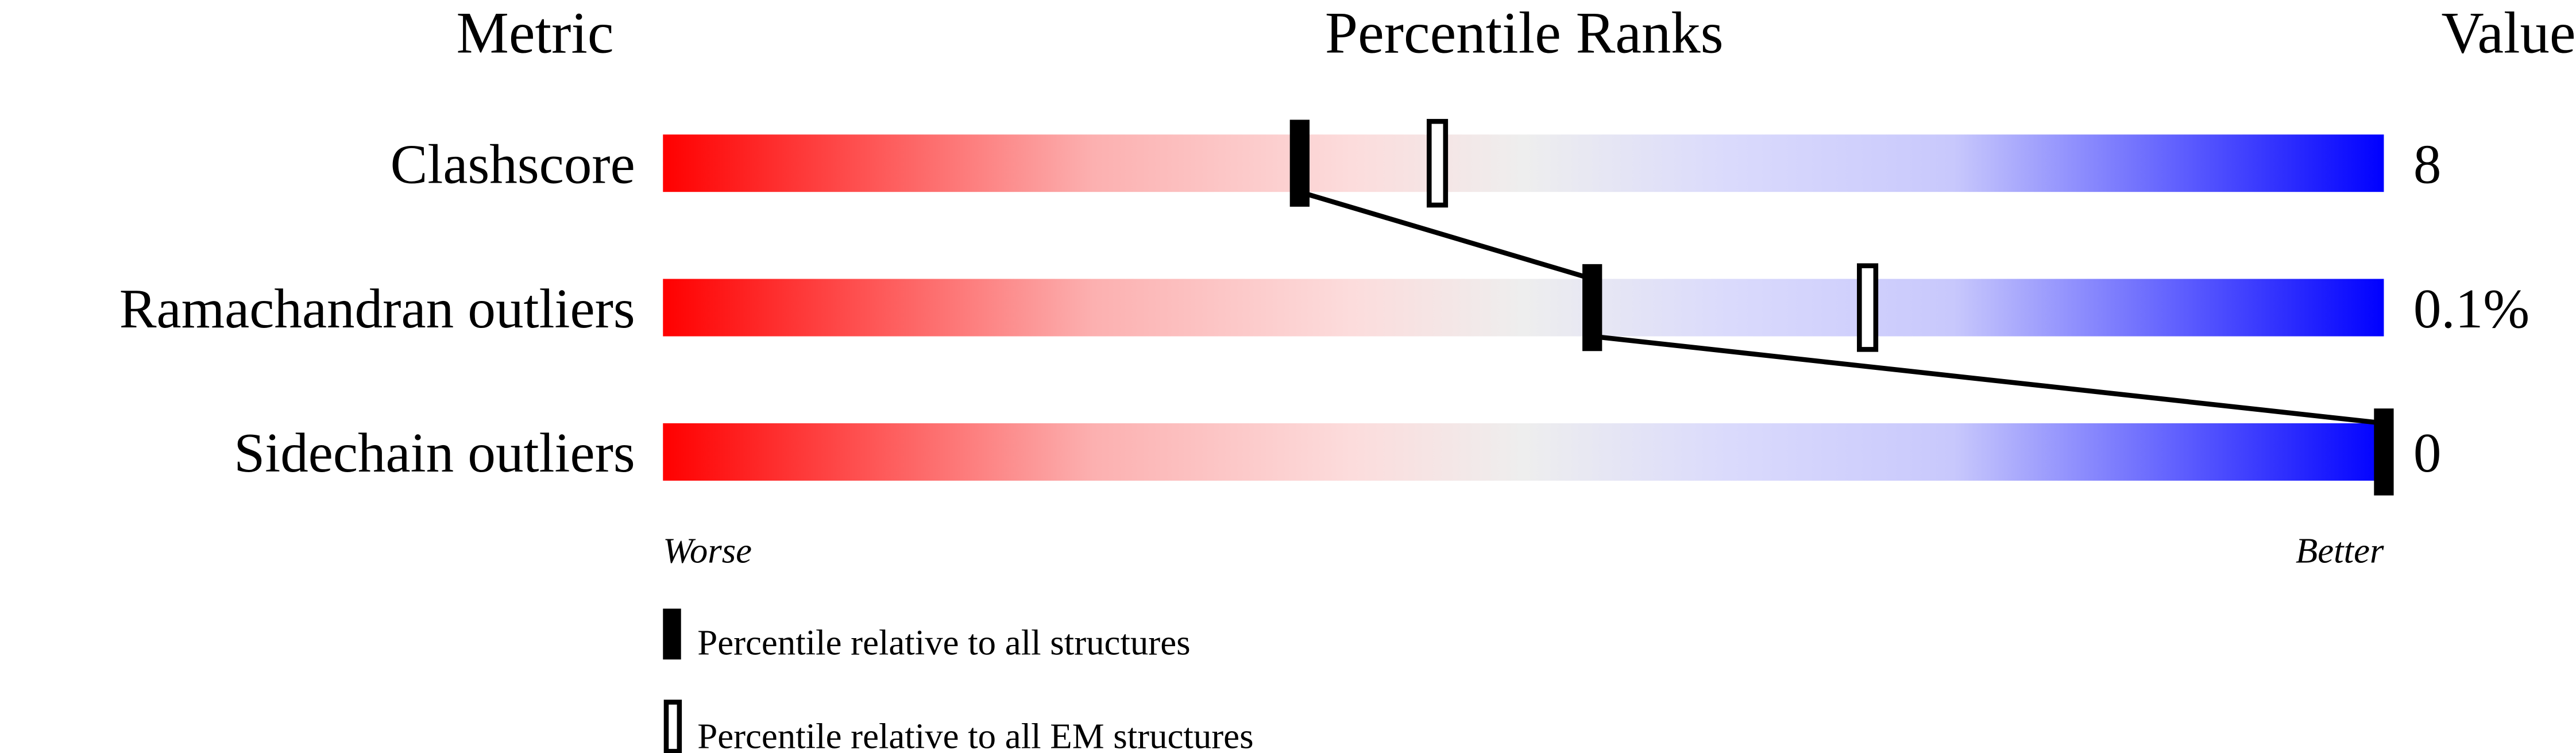 This screenshot has width=2576, height=753. What do you see at coordinates (2340, 551) in the screenshot?
I see `axis-label-better: Better` at bounding box center [2340, 551].